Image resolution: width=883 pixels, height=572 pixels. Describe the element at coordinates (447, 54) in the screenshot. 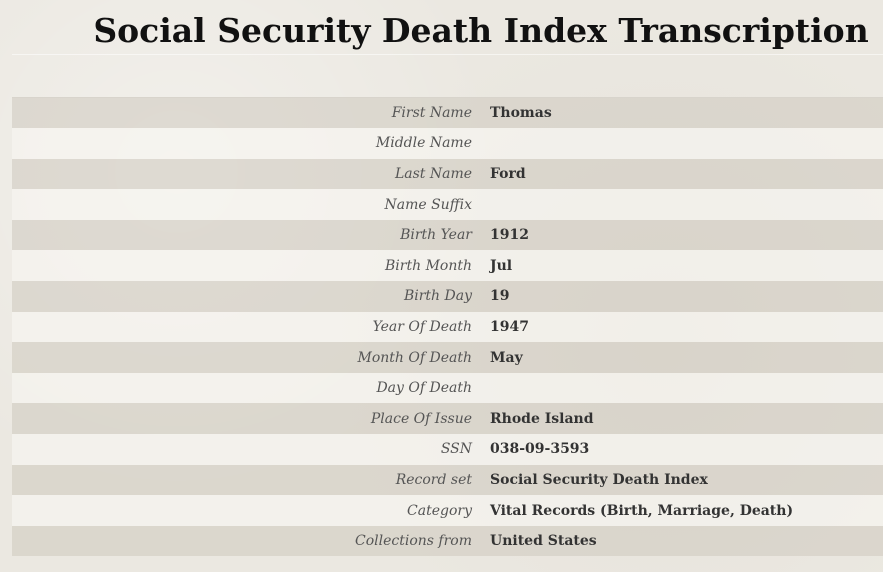

I see `title-divider` at that location.